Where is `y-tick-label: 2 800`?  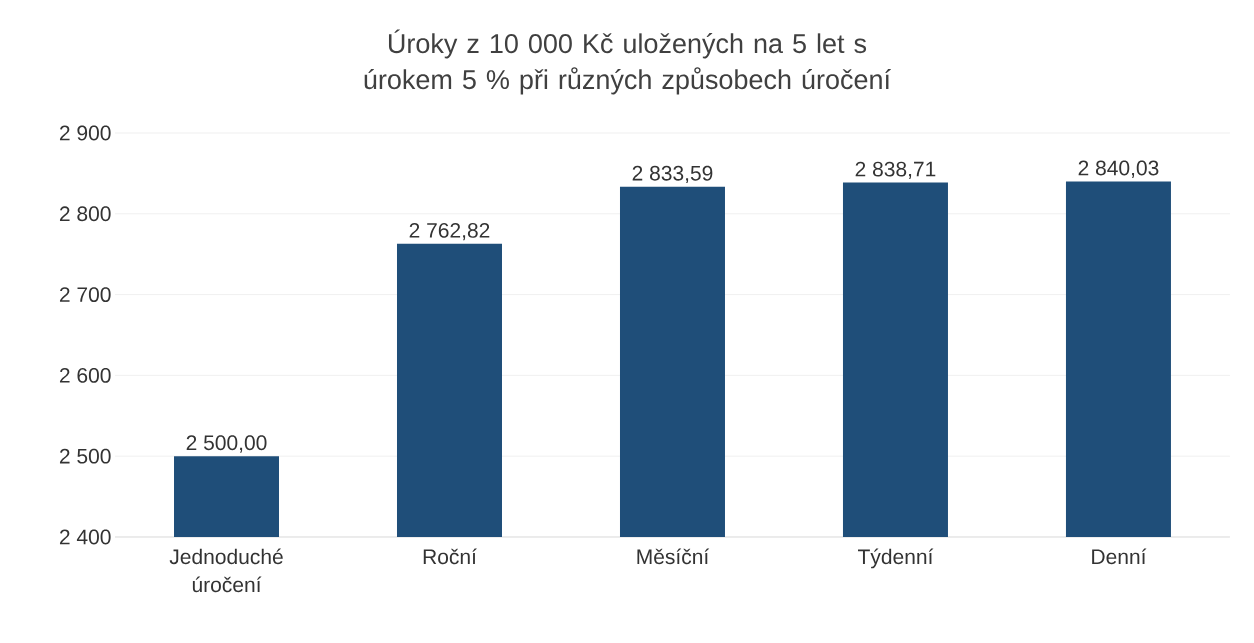
y-tick-label: 2 800 is located at coordinates (85, 214).